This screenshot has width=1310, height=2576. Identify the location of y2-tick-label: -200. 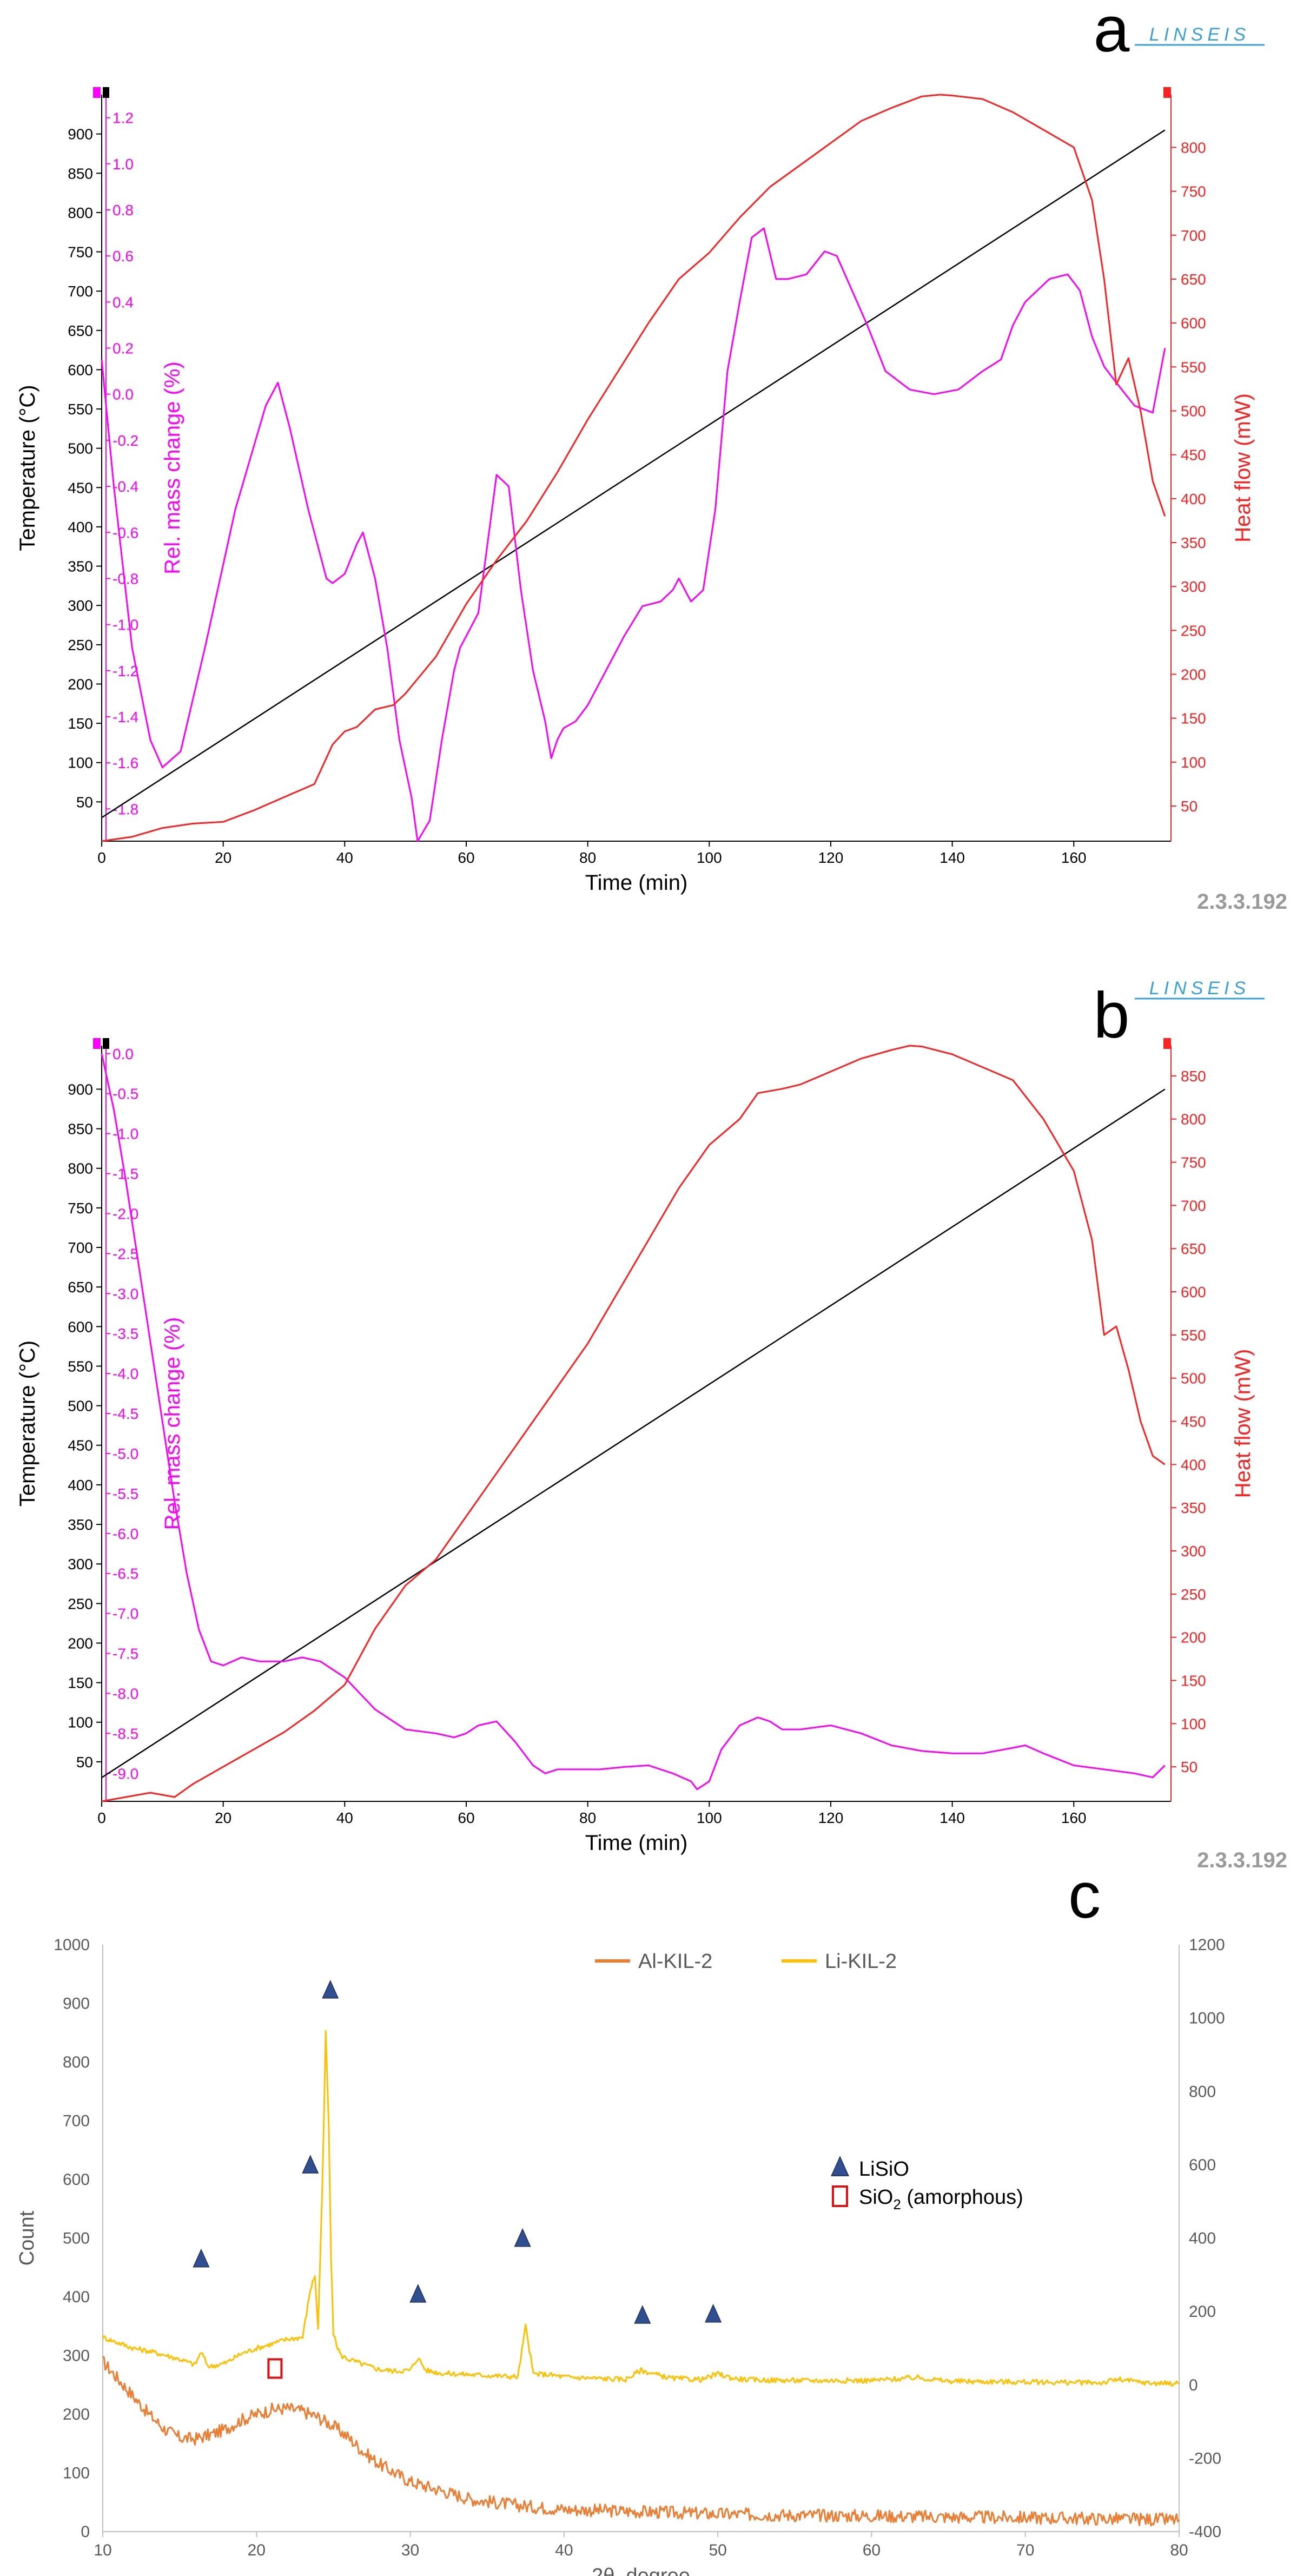
(1205, 2458).